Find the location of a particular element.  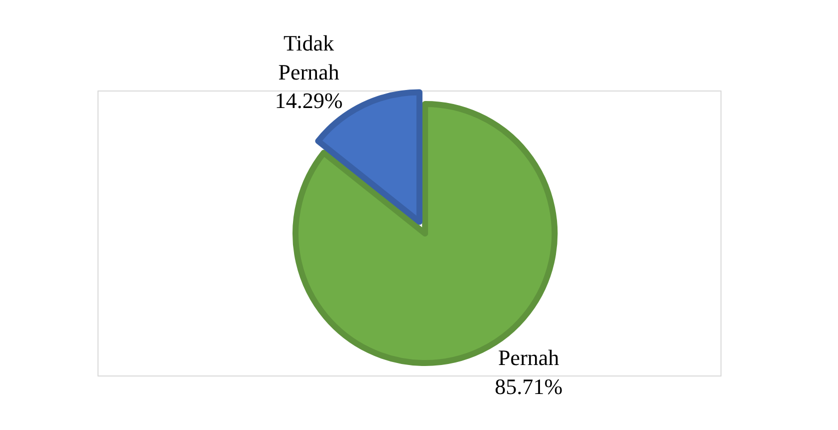

data-label: 85.71% is located at coordinates (528, 386).